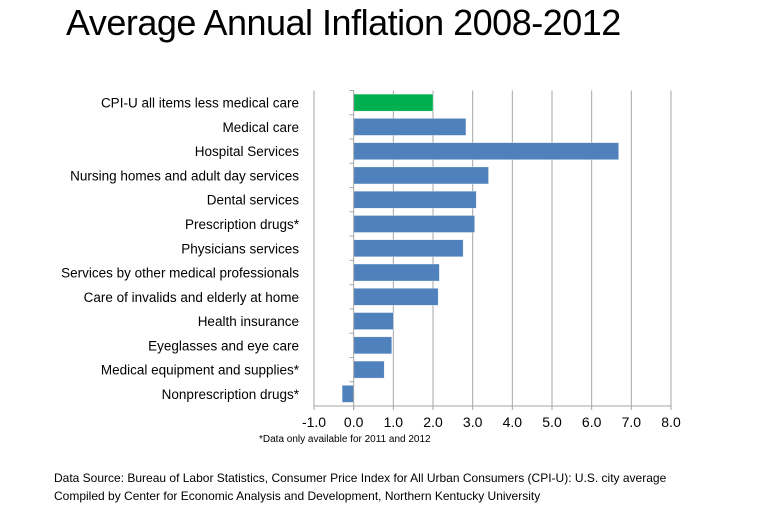 The image size is (761, 528). Describe the element at coordinates (180, 273) in the screenshot. I see `category-label: Services by other medical professionals` at that location.